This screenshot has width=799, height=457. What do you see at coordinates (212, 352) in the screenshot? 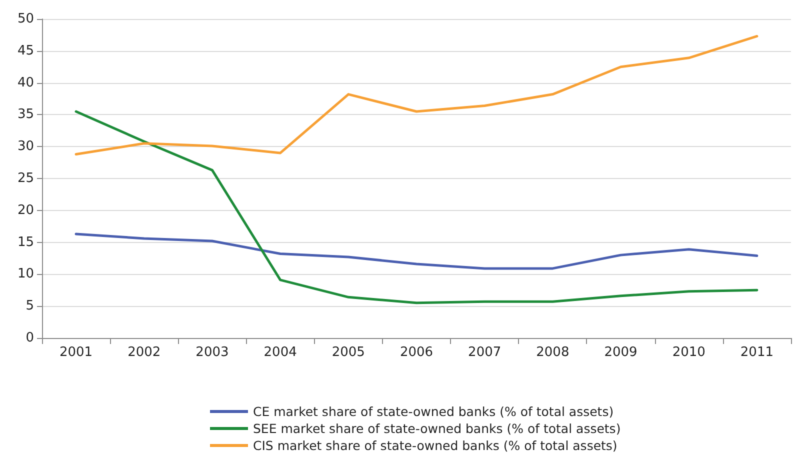
I see `x-tick-label: 2003` at bounding box center [212, 352].